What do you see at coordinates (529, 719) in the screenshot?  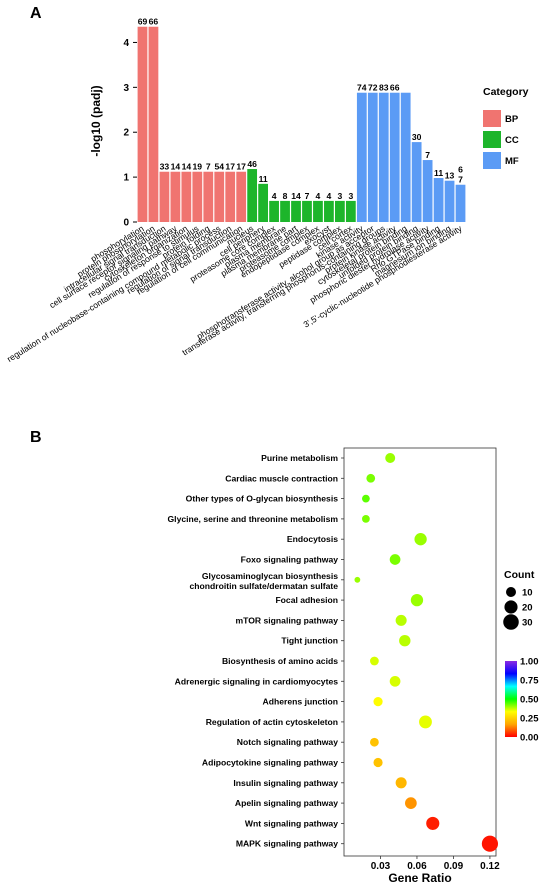 I see `colorbar-tick-label: 0.25` at bounding box center [529, 719].